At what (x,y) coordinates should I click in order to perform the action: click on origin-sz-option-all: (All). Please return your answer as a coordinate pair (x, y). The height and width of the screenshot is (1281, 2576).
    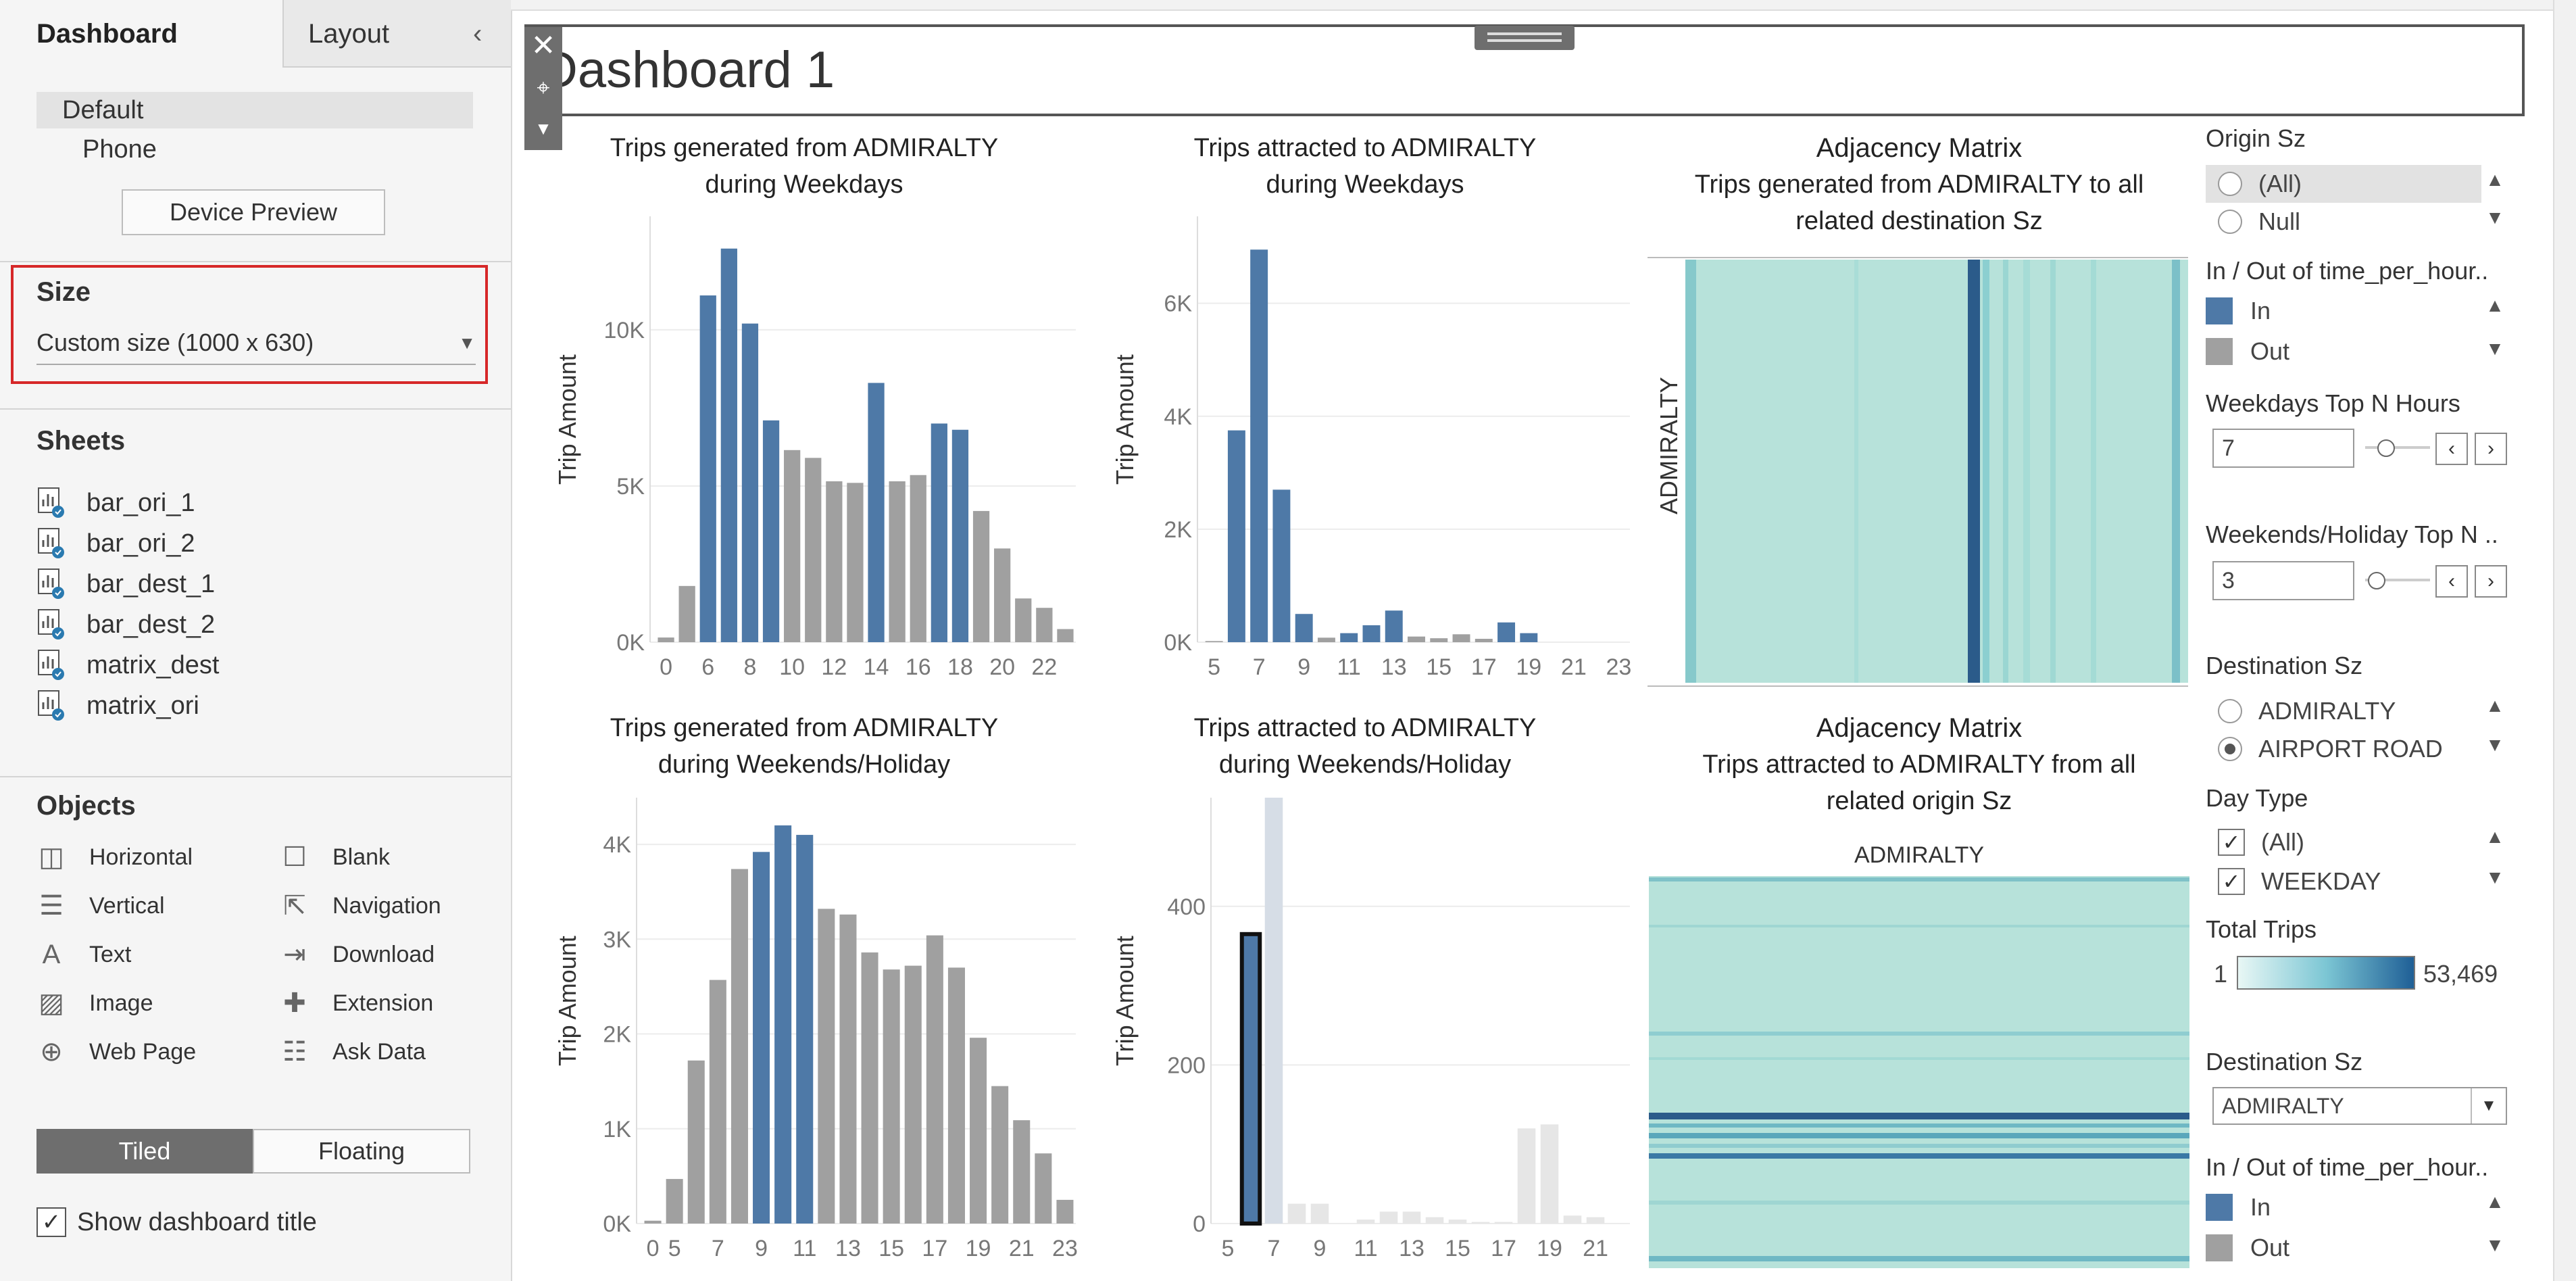
    Looking at the image, I should click on (2260, 184).